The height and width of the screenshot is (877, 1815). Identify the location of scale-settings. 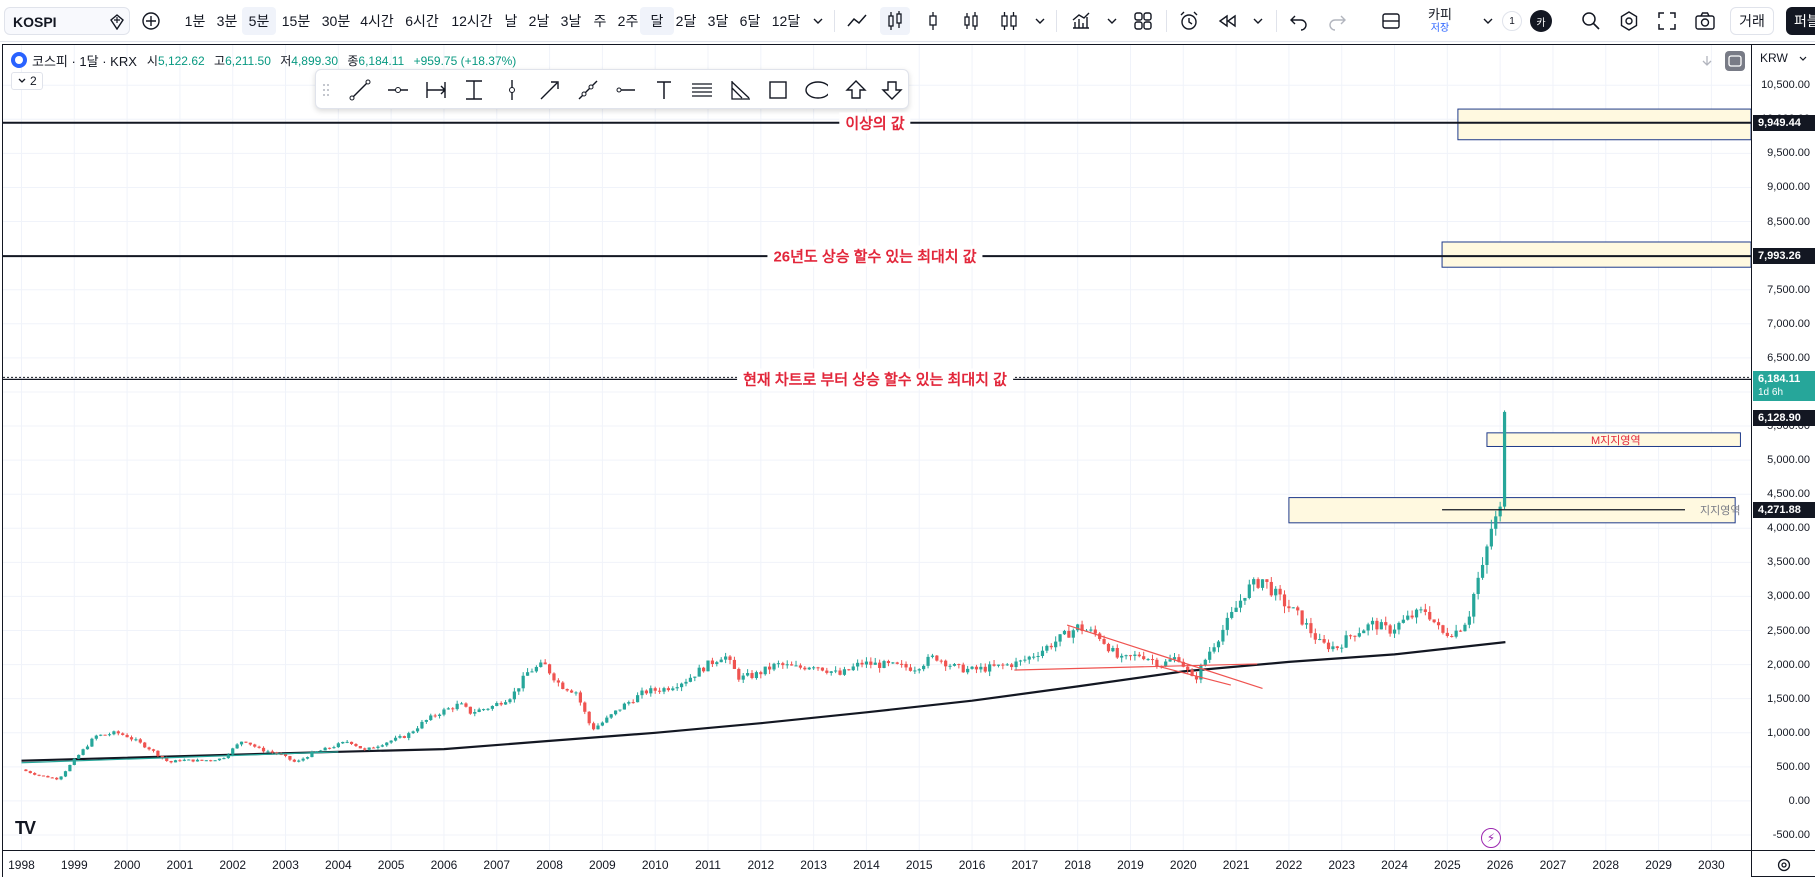
(1783, 863).